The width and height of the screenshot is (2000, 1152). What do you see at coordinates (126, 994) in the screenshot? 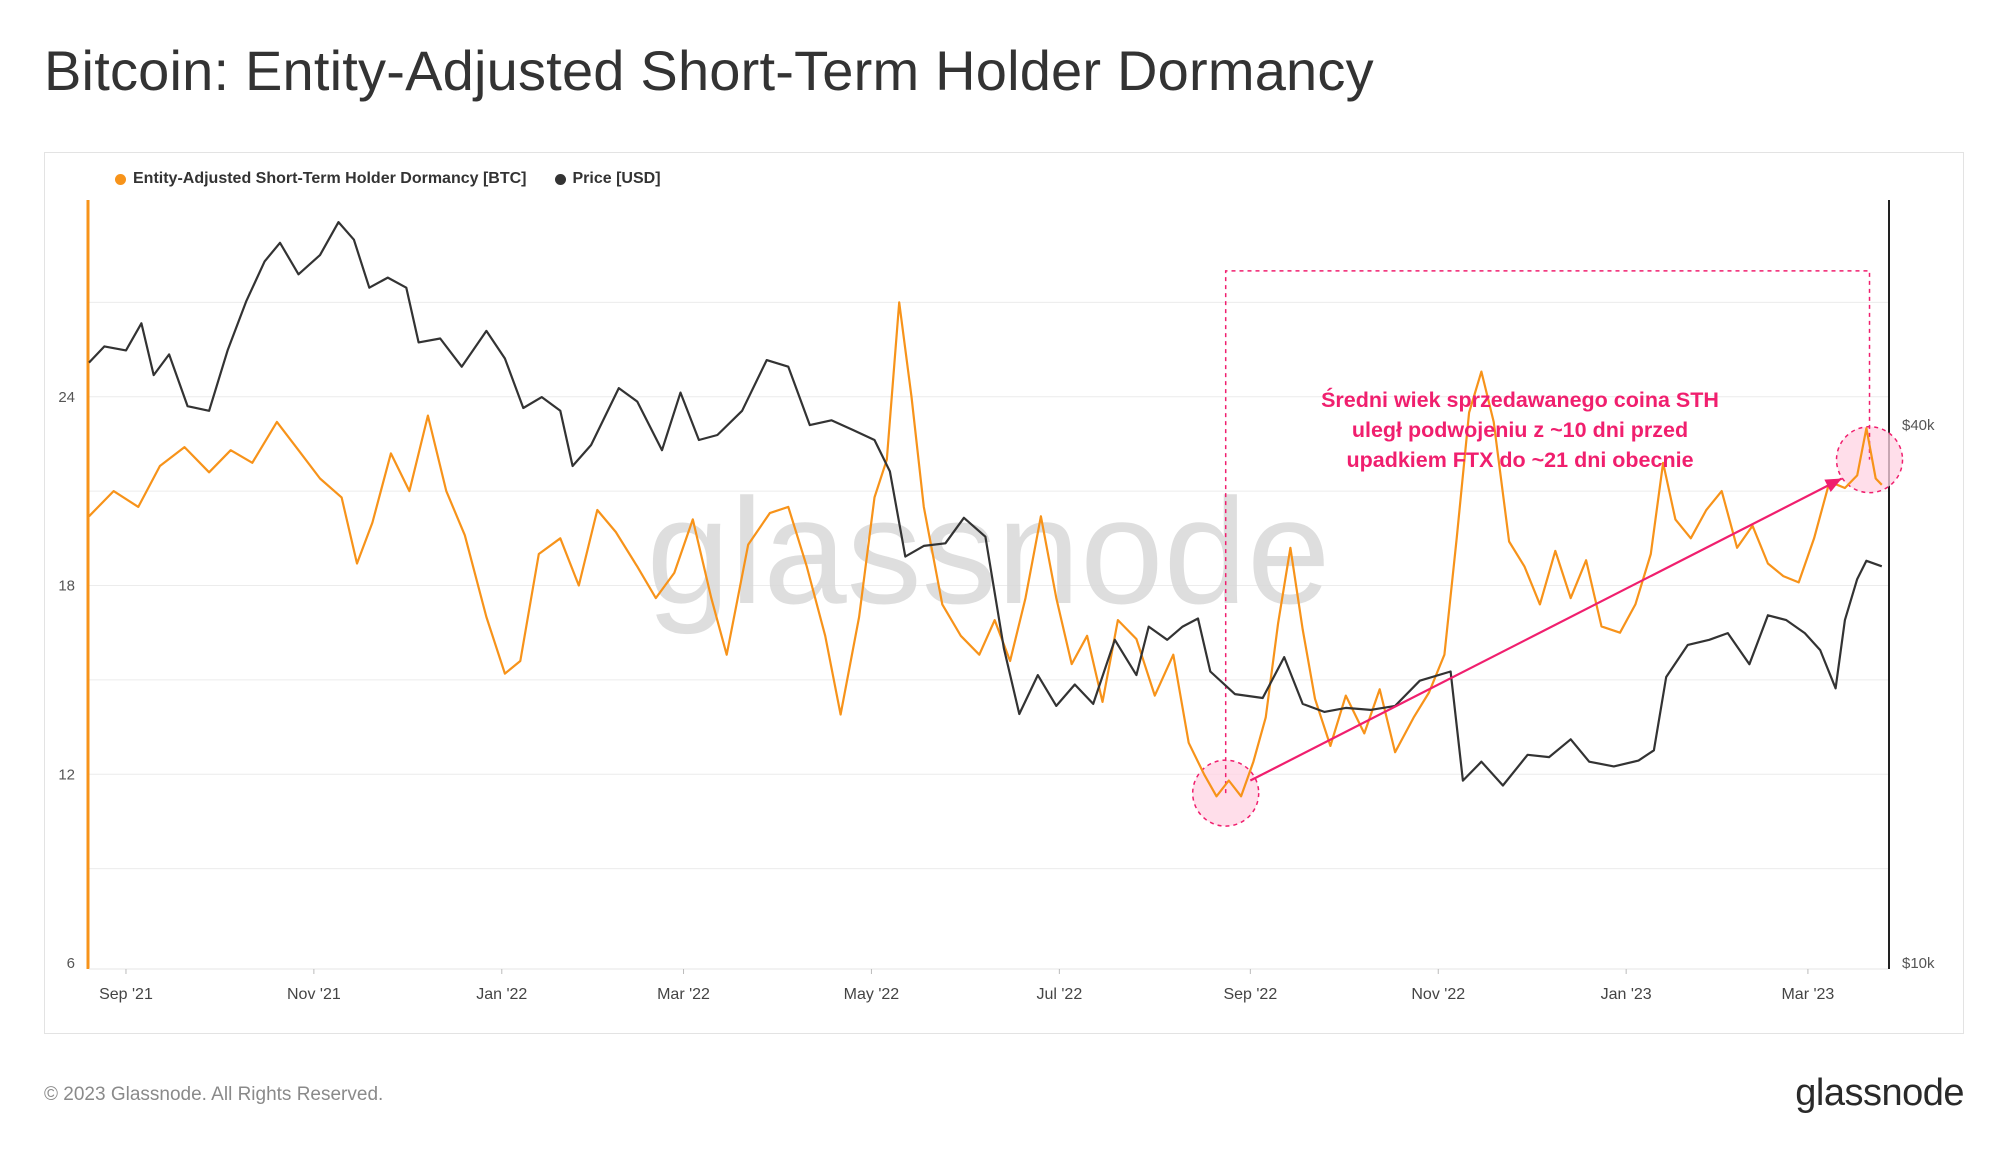
I see `x-tick-label: Sep '21` at bounding box center [126, 994].